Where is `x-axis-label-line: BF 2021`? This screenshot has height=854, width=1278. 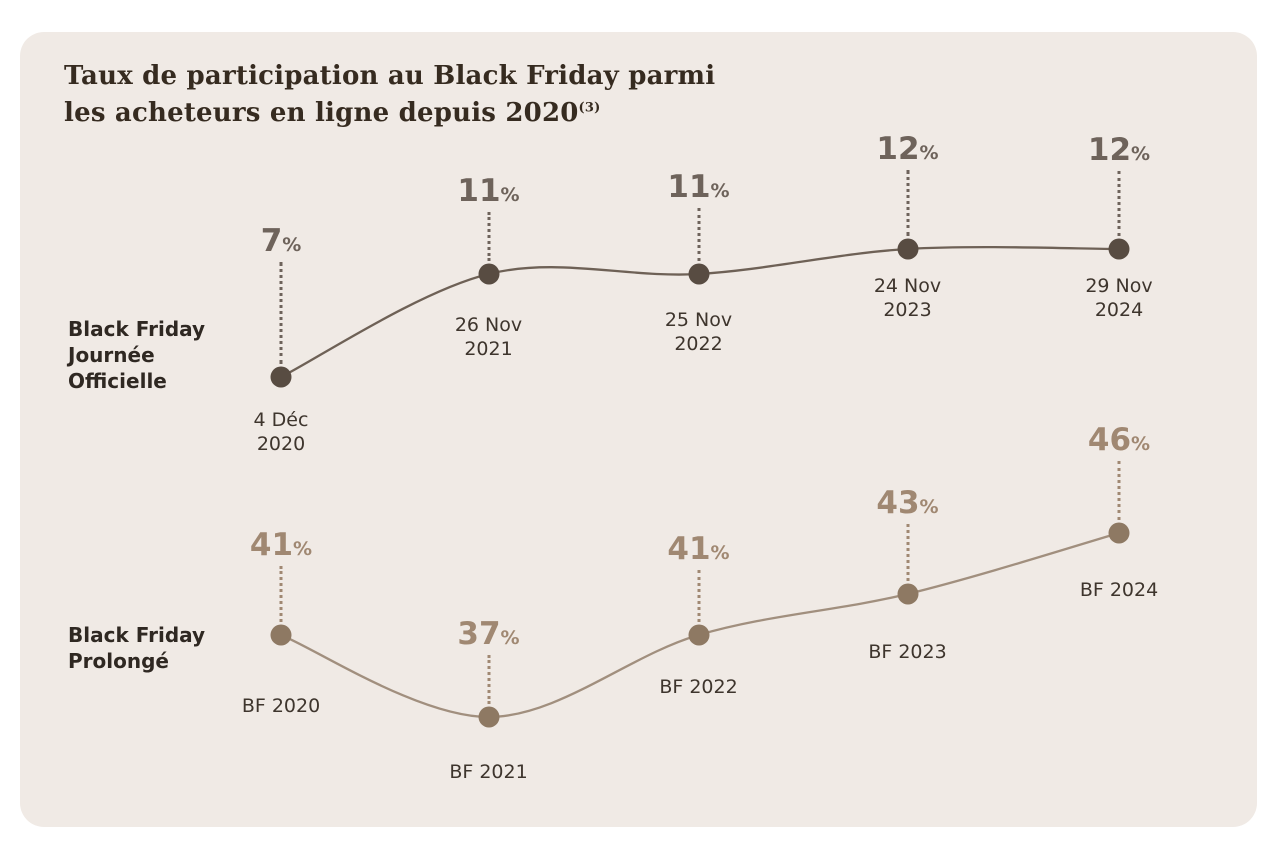
x-axis-label-line: BF 2021 is located at coordinates (488, 772).